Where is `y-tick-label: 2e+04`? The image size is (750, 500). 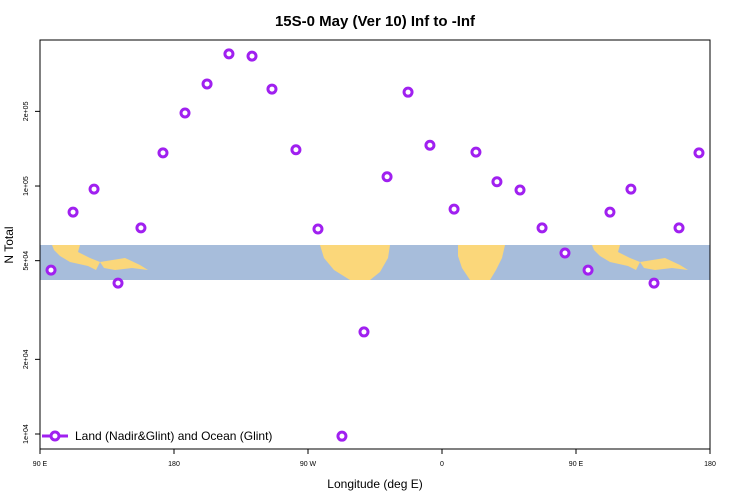 y-tick-label: 2e+04 is located at coordinates (26, 359).